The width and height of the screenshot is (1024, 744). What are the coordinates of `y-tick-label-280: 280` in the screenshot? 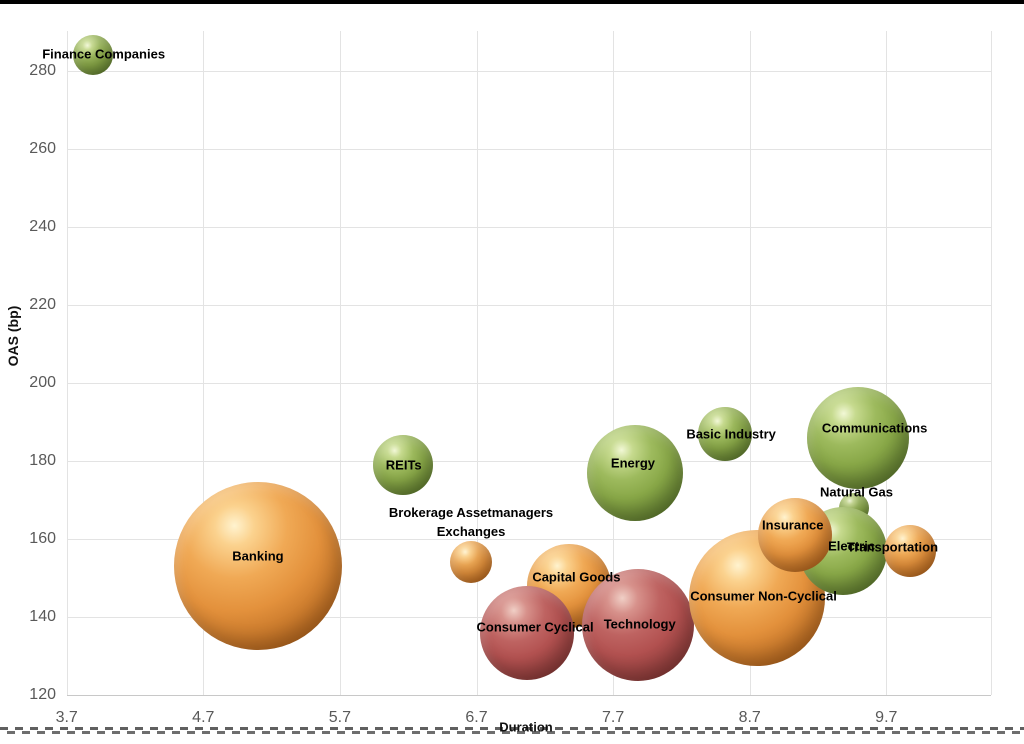 It's located at (42, 70).